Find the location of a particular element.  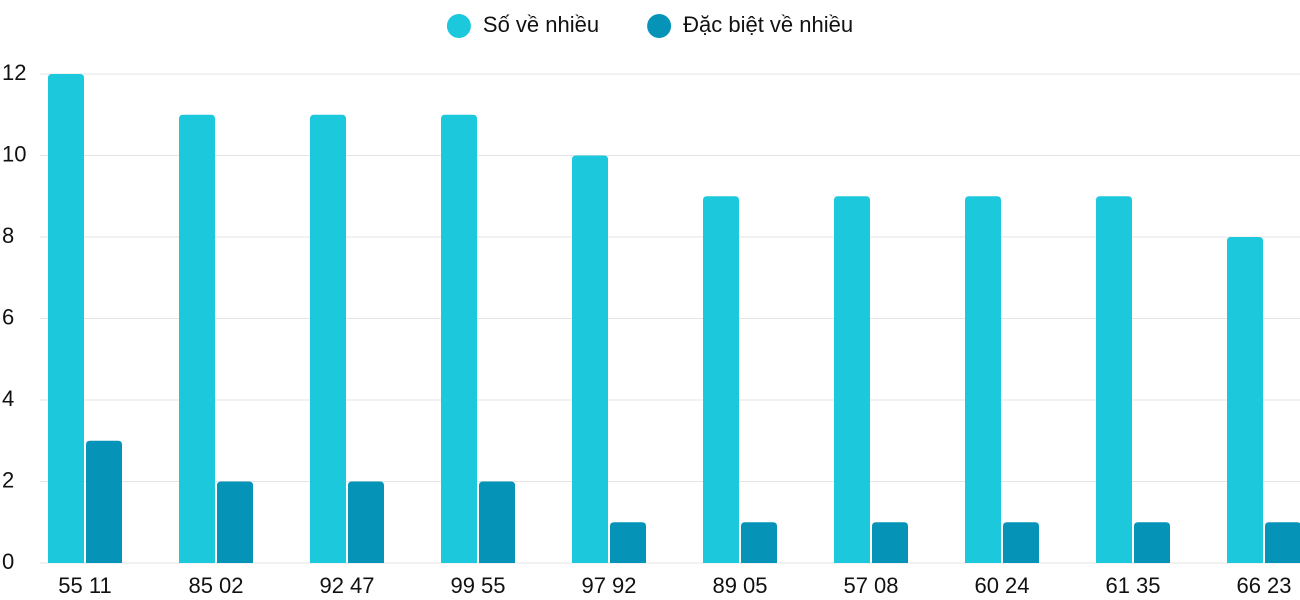

y-tick-label: 4 is located at coordinates (8, 398).